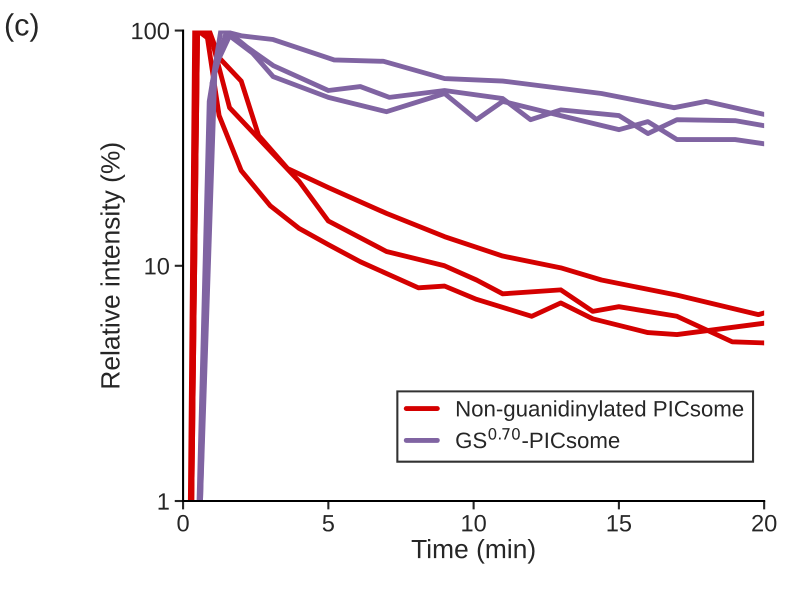 The image size is (796, 611). Describe the element at coordinates (620, 523) in the screenshot. I see `x-tick-label: 15` at that location.